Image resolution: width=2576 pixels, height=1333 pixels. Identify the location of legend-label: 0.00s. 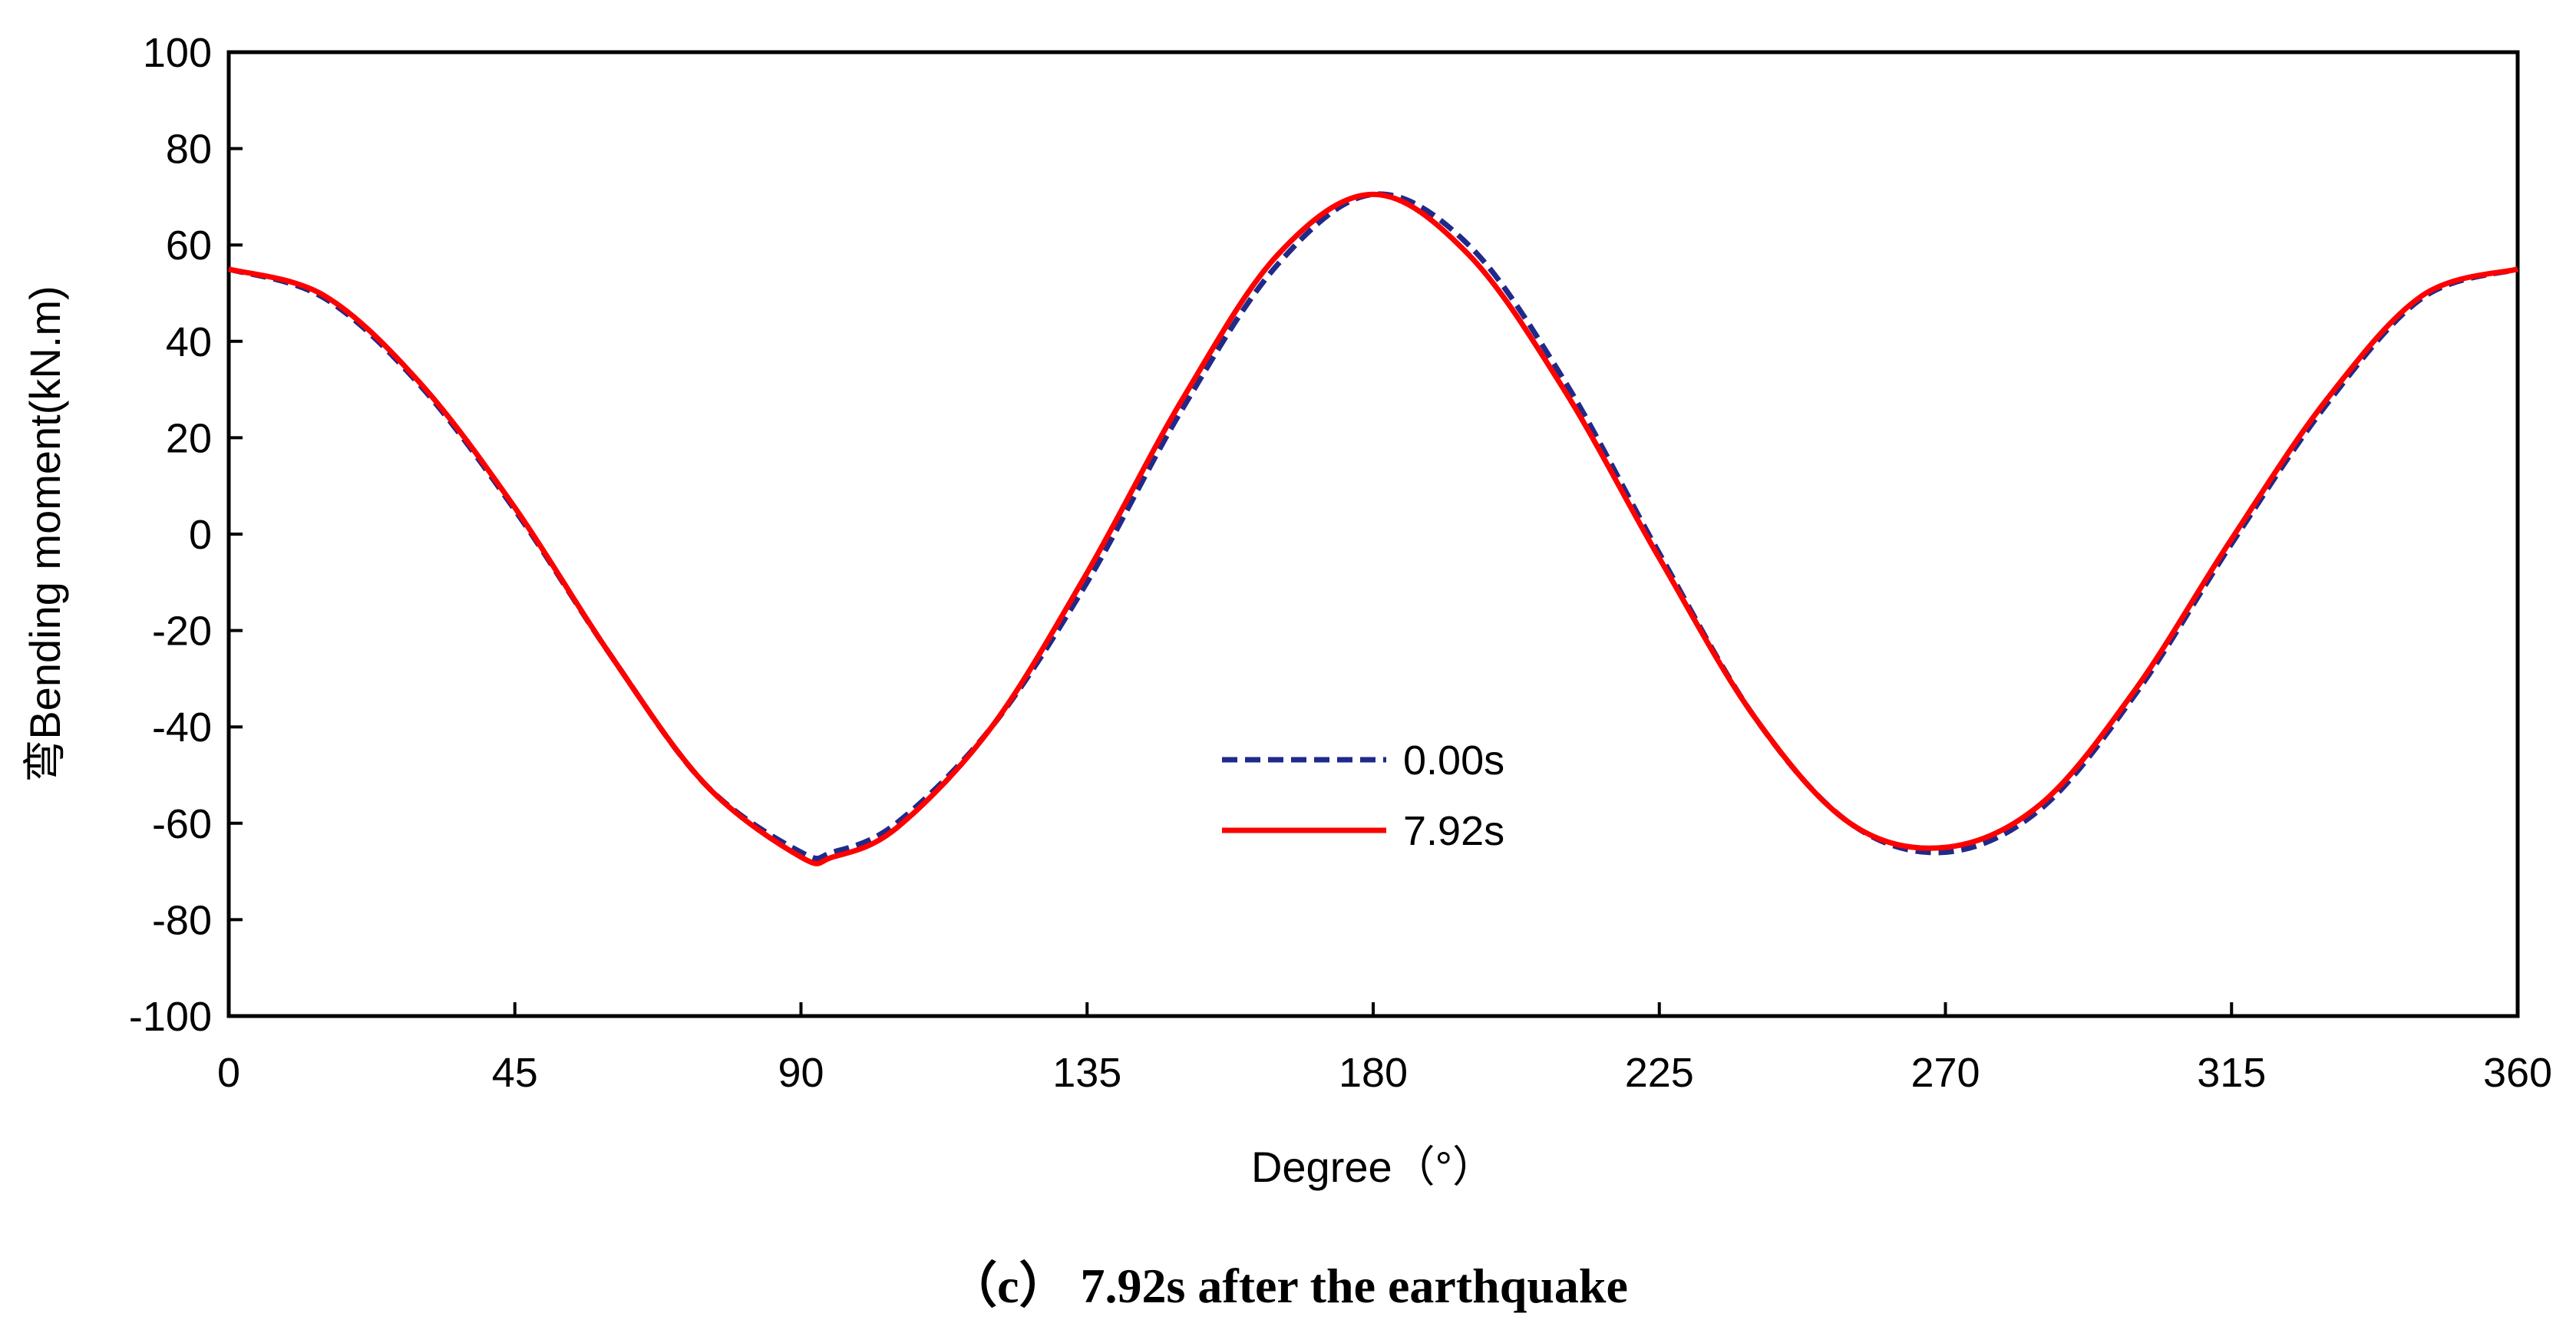
(1453, 760).